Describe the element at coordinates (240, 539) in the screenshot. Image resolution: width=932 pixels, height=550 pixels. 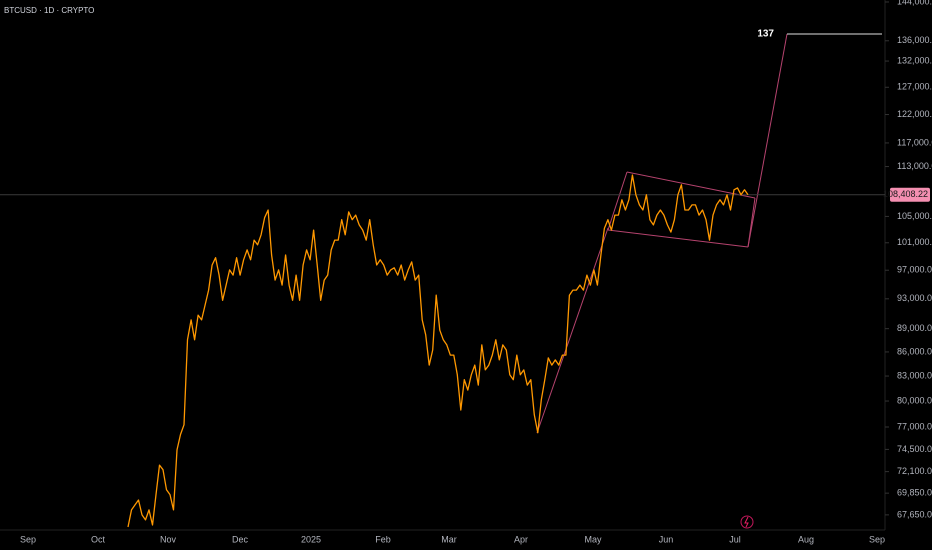
I see `x-tick-label: Dec` at that location.